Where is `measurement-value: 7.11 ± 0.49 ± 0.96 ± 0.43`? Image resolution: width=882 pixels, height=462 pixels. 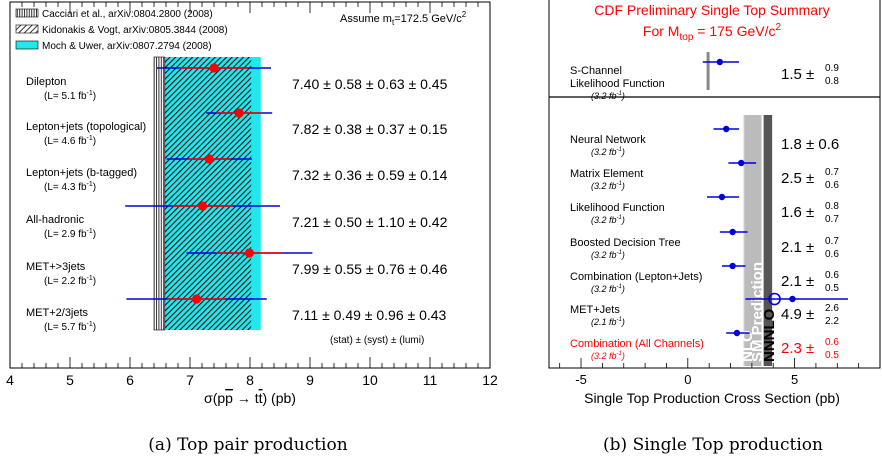 measurement-value: 7.11 ± 0.49 ± 0.96 ± 0.43 is located at coordinates (369, 315).